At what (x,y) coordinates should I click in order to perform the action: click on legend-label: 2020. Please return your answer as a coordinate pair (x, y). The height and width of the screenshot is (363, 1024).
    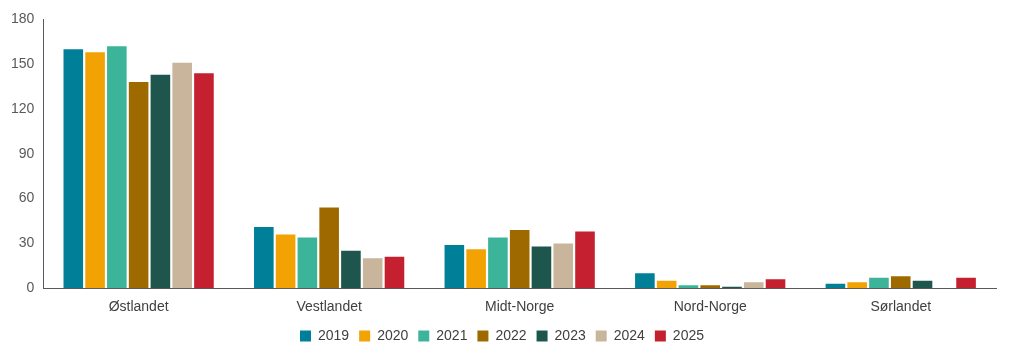
    Looking at the image, I should click on (393, 334).